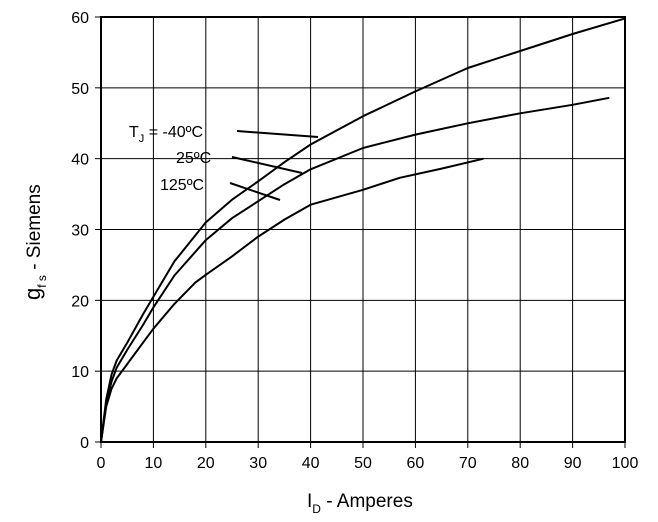  Describe the element at coordinates (206, 463) in the screenshot. I see `x-tick-label: 20` at that location.